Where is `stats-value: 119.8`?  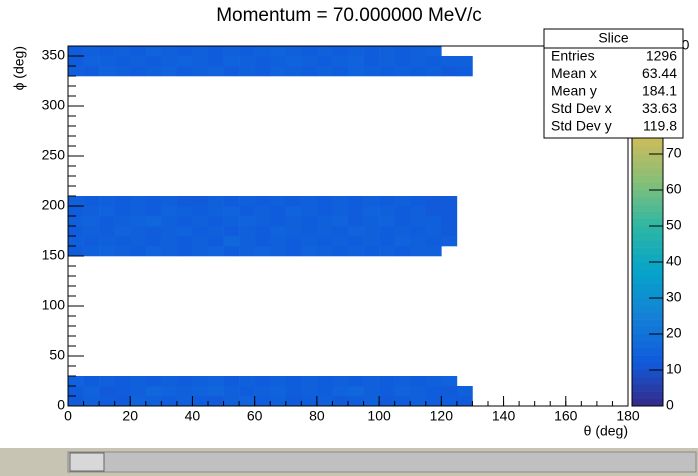 stats-value: 119.8 is located at coordinates (660, 126).